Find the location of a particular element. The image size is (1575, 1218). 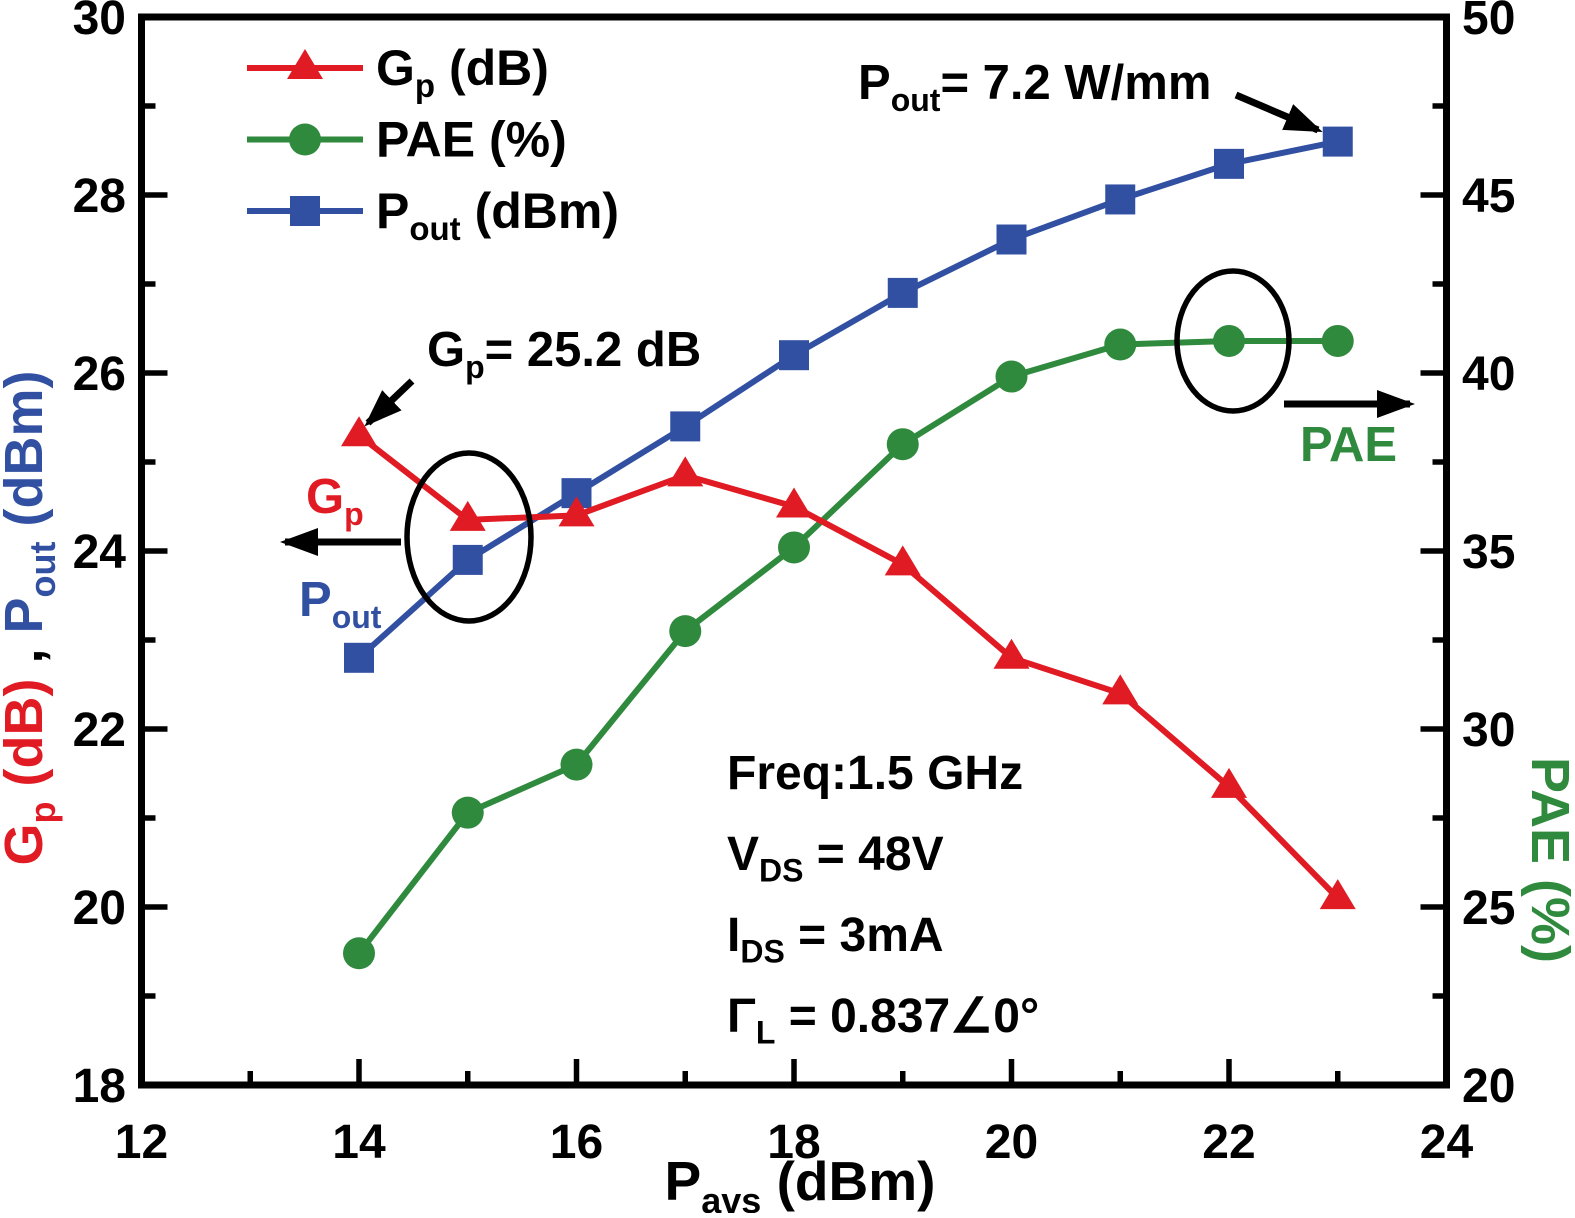

x-tick-label: 24 is located at coordinates (1447, 1142).